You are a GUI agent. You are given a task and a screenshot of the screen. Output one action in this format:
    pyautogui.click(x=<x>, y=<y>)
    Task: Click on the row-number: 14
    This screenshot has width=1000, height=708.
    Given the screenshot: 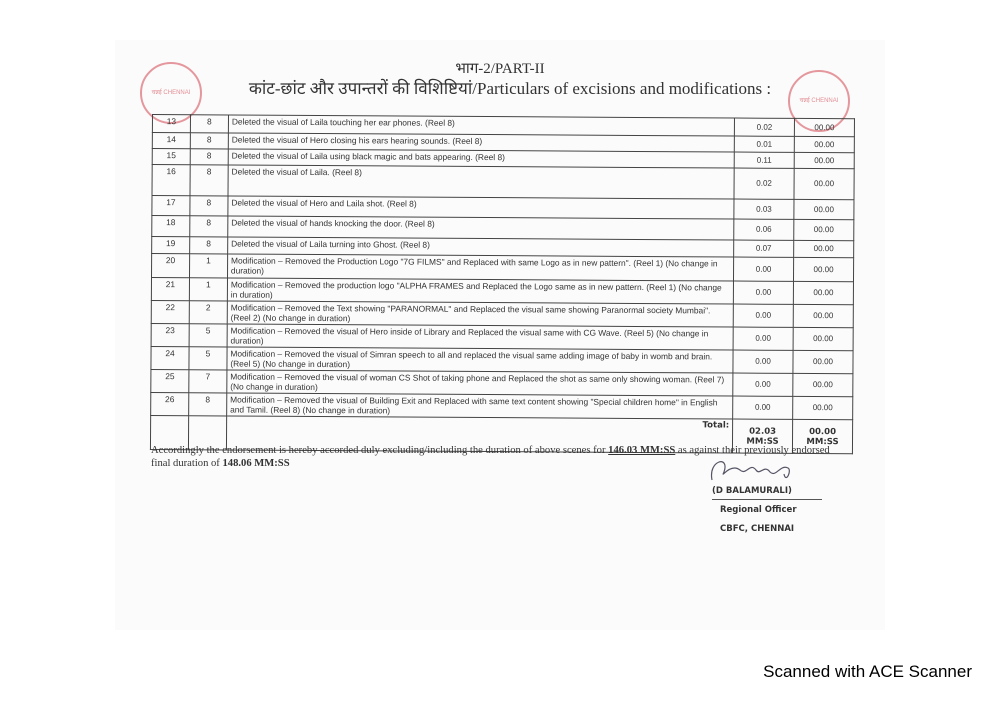 What is the action you would take?
    pyautogui.click(x=171, y=140)
    